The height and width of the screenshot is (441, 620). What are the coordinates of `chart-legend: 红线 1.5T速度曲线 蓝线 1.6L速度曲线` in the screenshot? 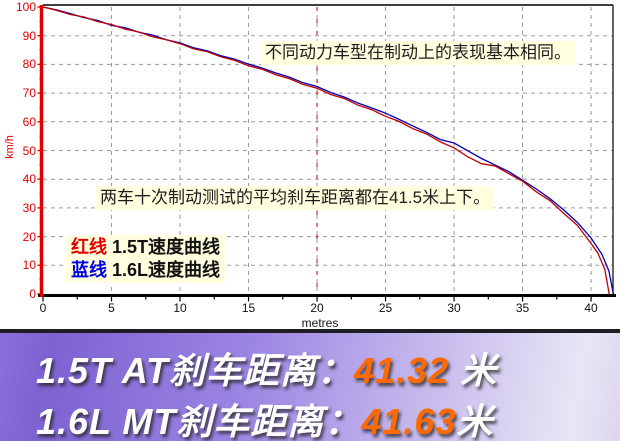 It's located at (146, 259).